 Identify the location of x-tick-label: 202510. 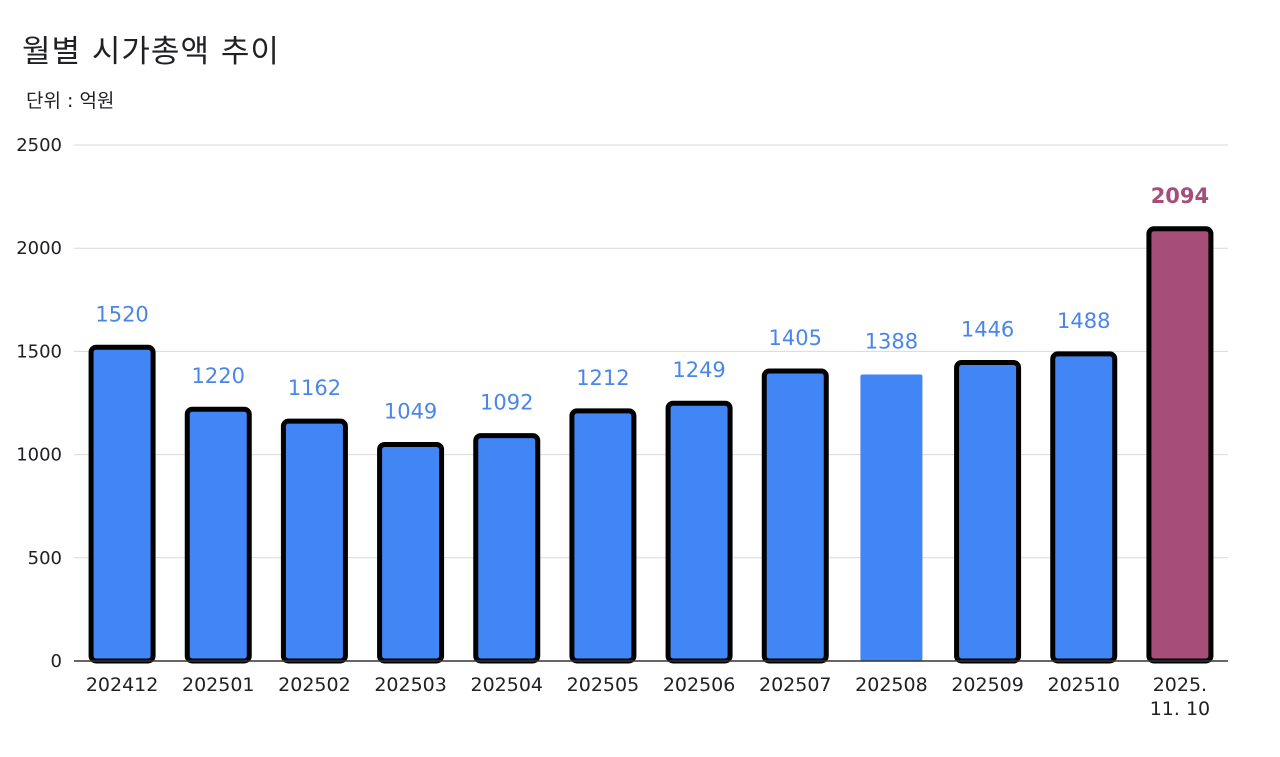
(1083, 685).